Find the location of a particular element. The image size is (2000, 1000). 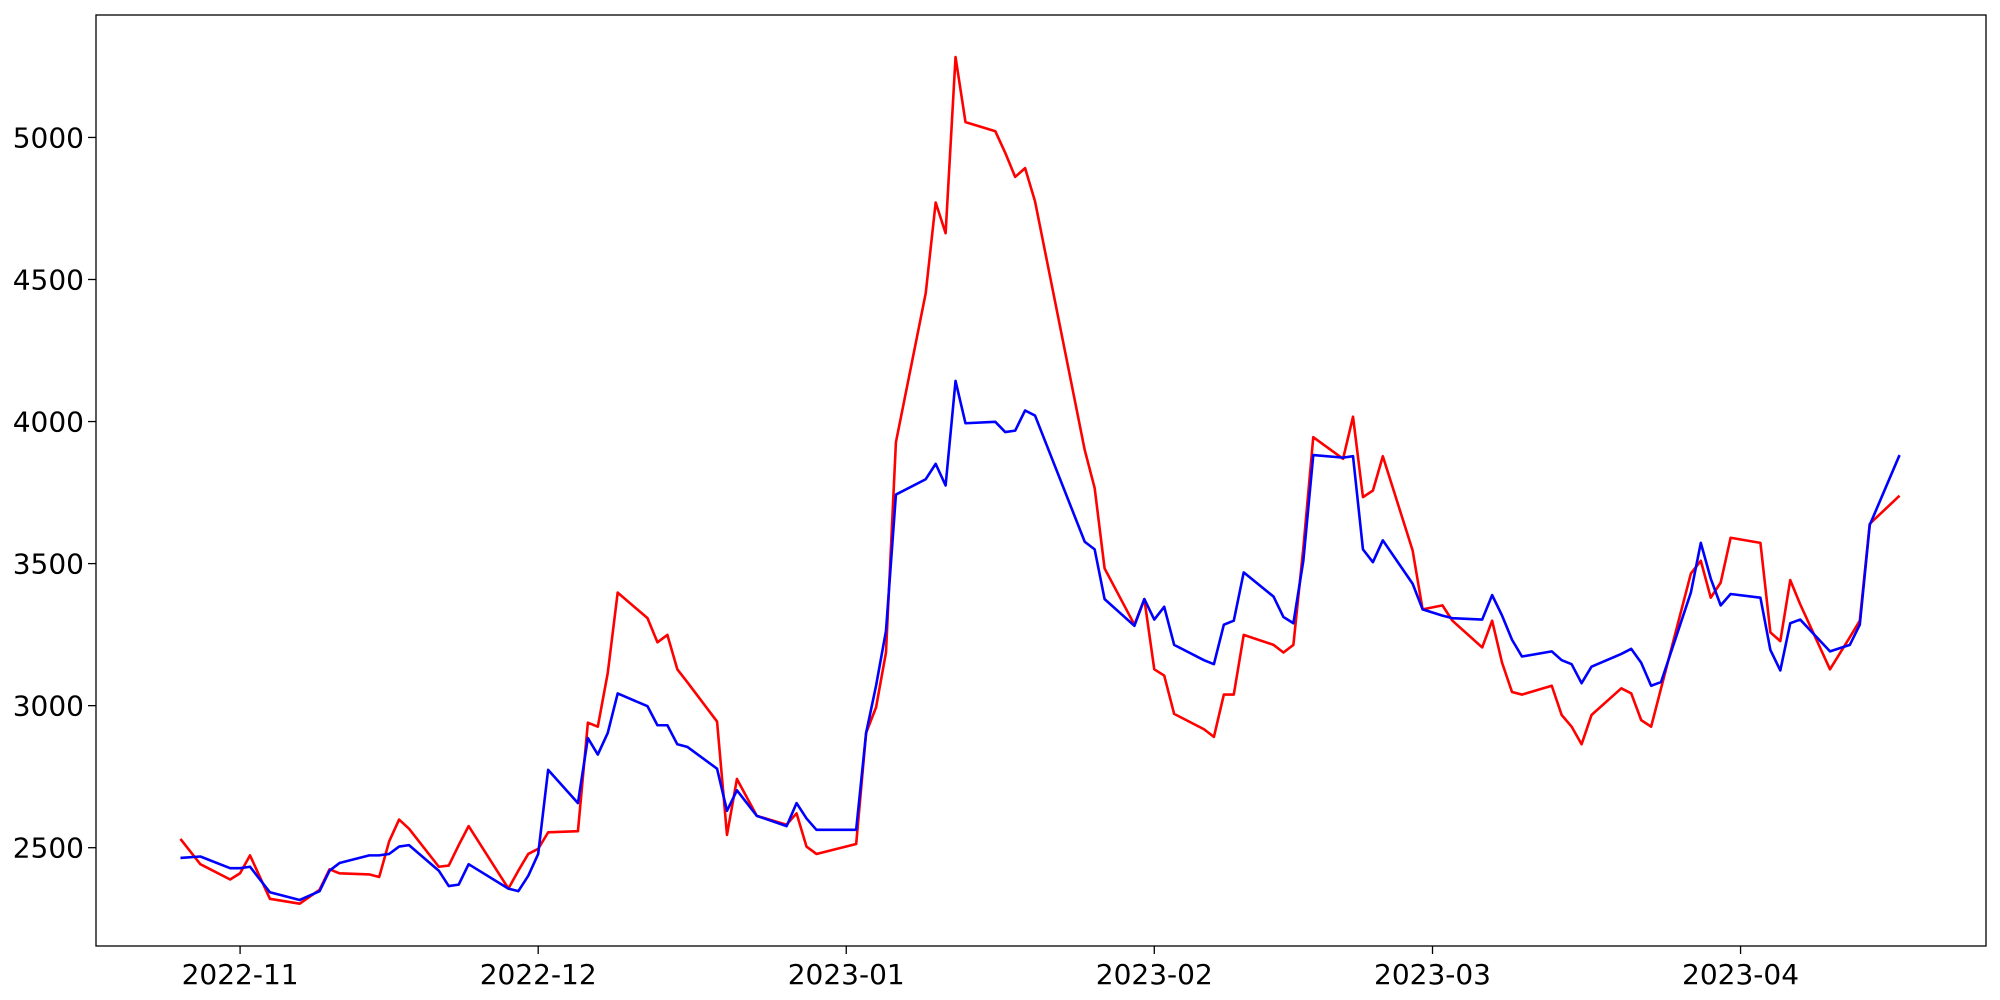

y-tick-label: 3000 is located at coordinates (48, 706).